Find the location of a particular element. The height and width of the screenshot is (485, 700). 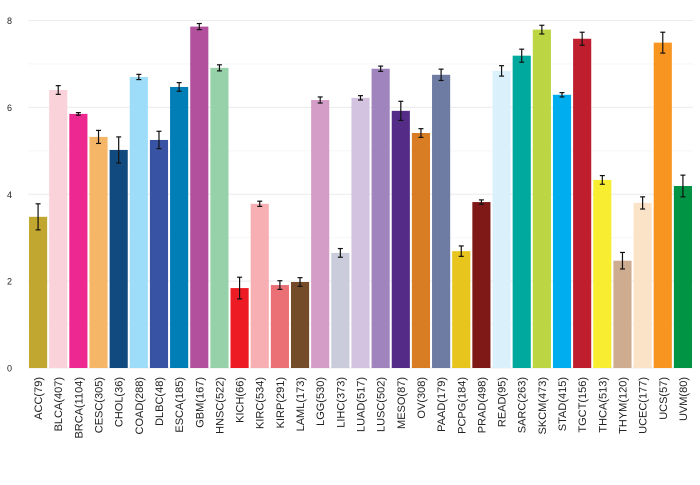

x-tick-label: CESC(305) is located at coordinates (100, 405).